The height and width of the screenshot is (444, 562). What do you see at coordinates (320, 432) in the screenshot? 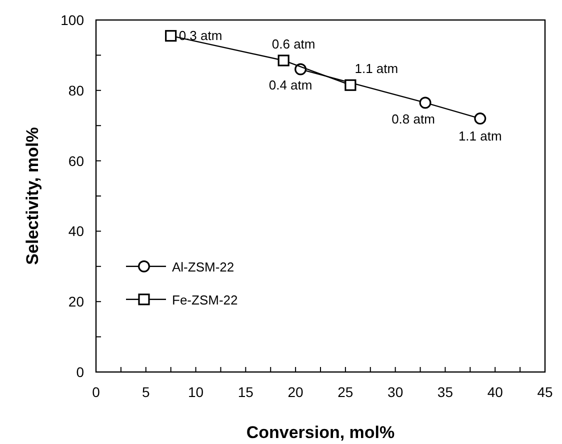
I see `x-axis-title: Conversion, mol%` at bounding box center [320, 432].